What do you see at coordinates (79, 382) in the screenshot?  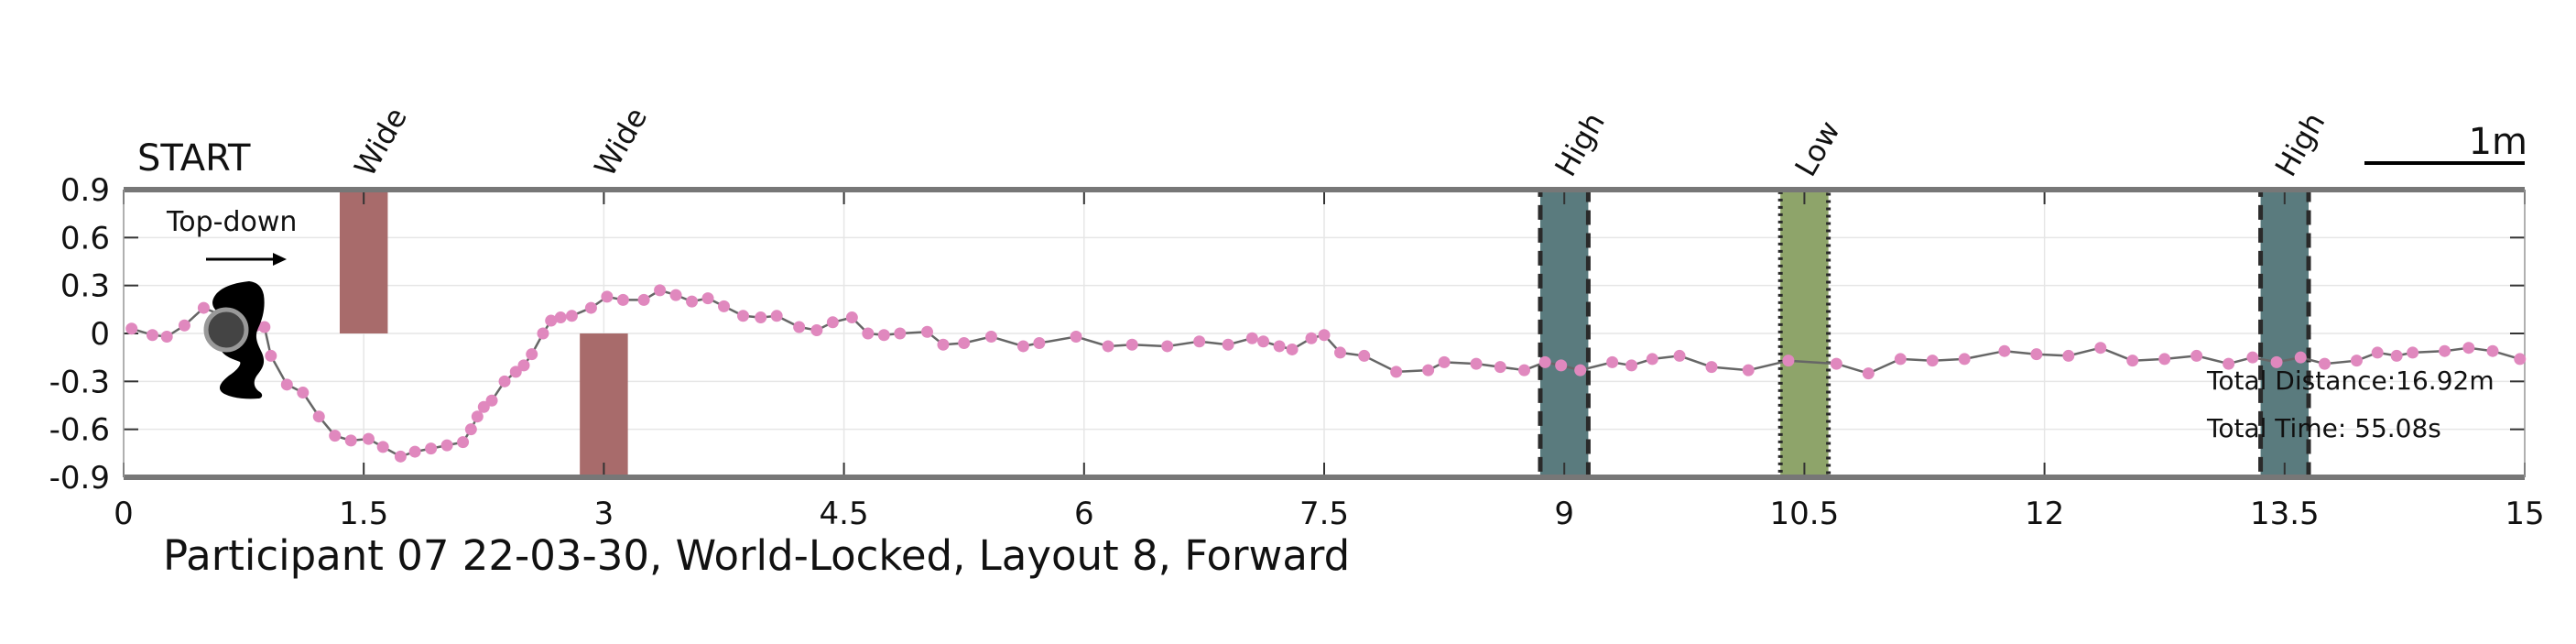 I see `y-tick-label: -0.3` at bounding box center [79, 382].